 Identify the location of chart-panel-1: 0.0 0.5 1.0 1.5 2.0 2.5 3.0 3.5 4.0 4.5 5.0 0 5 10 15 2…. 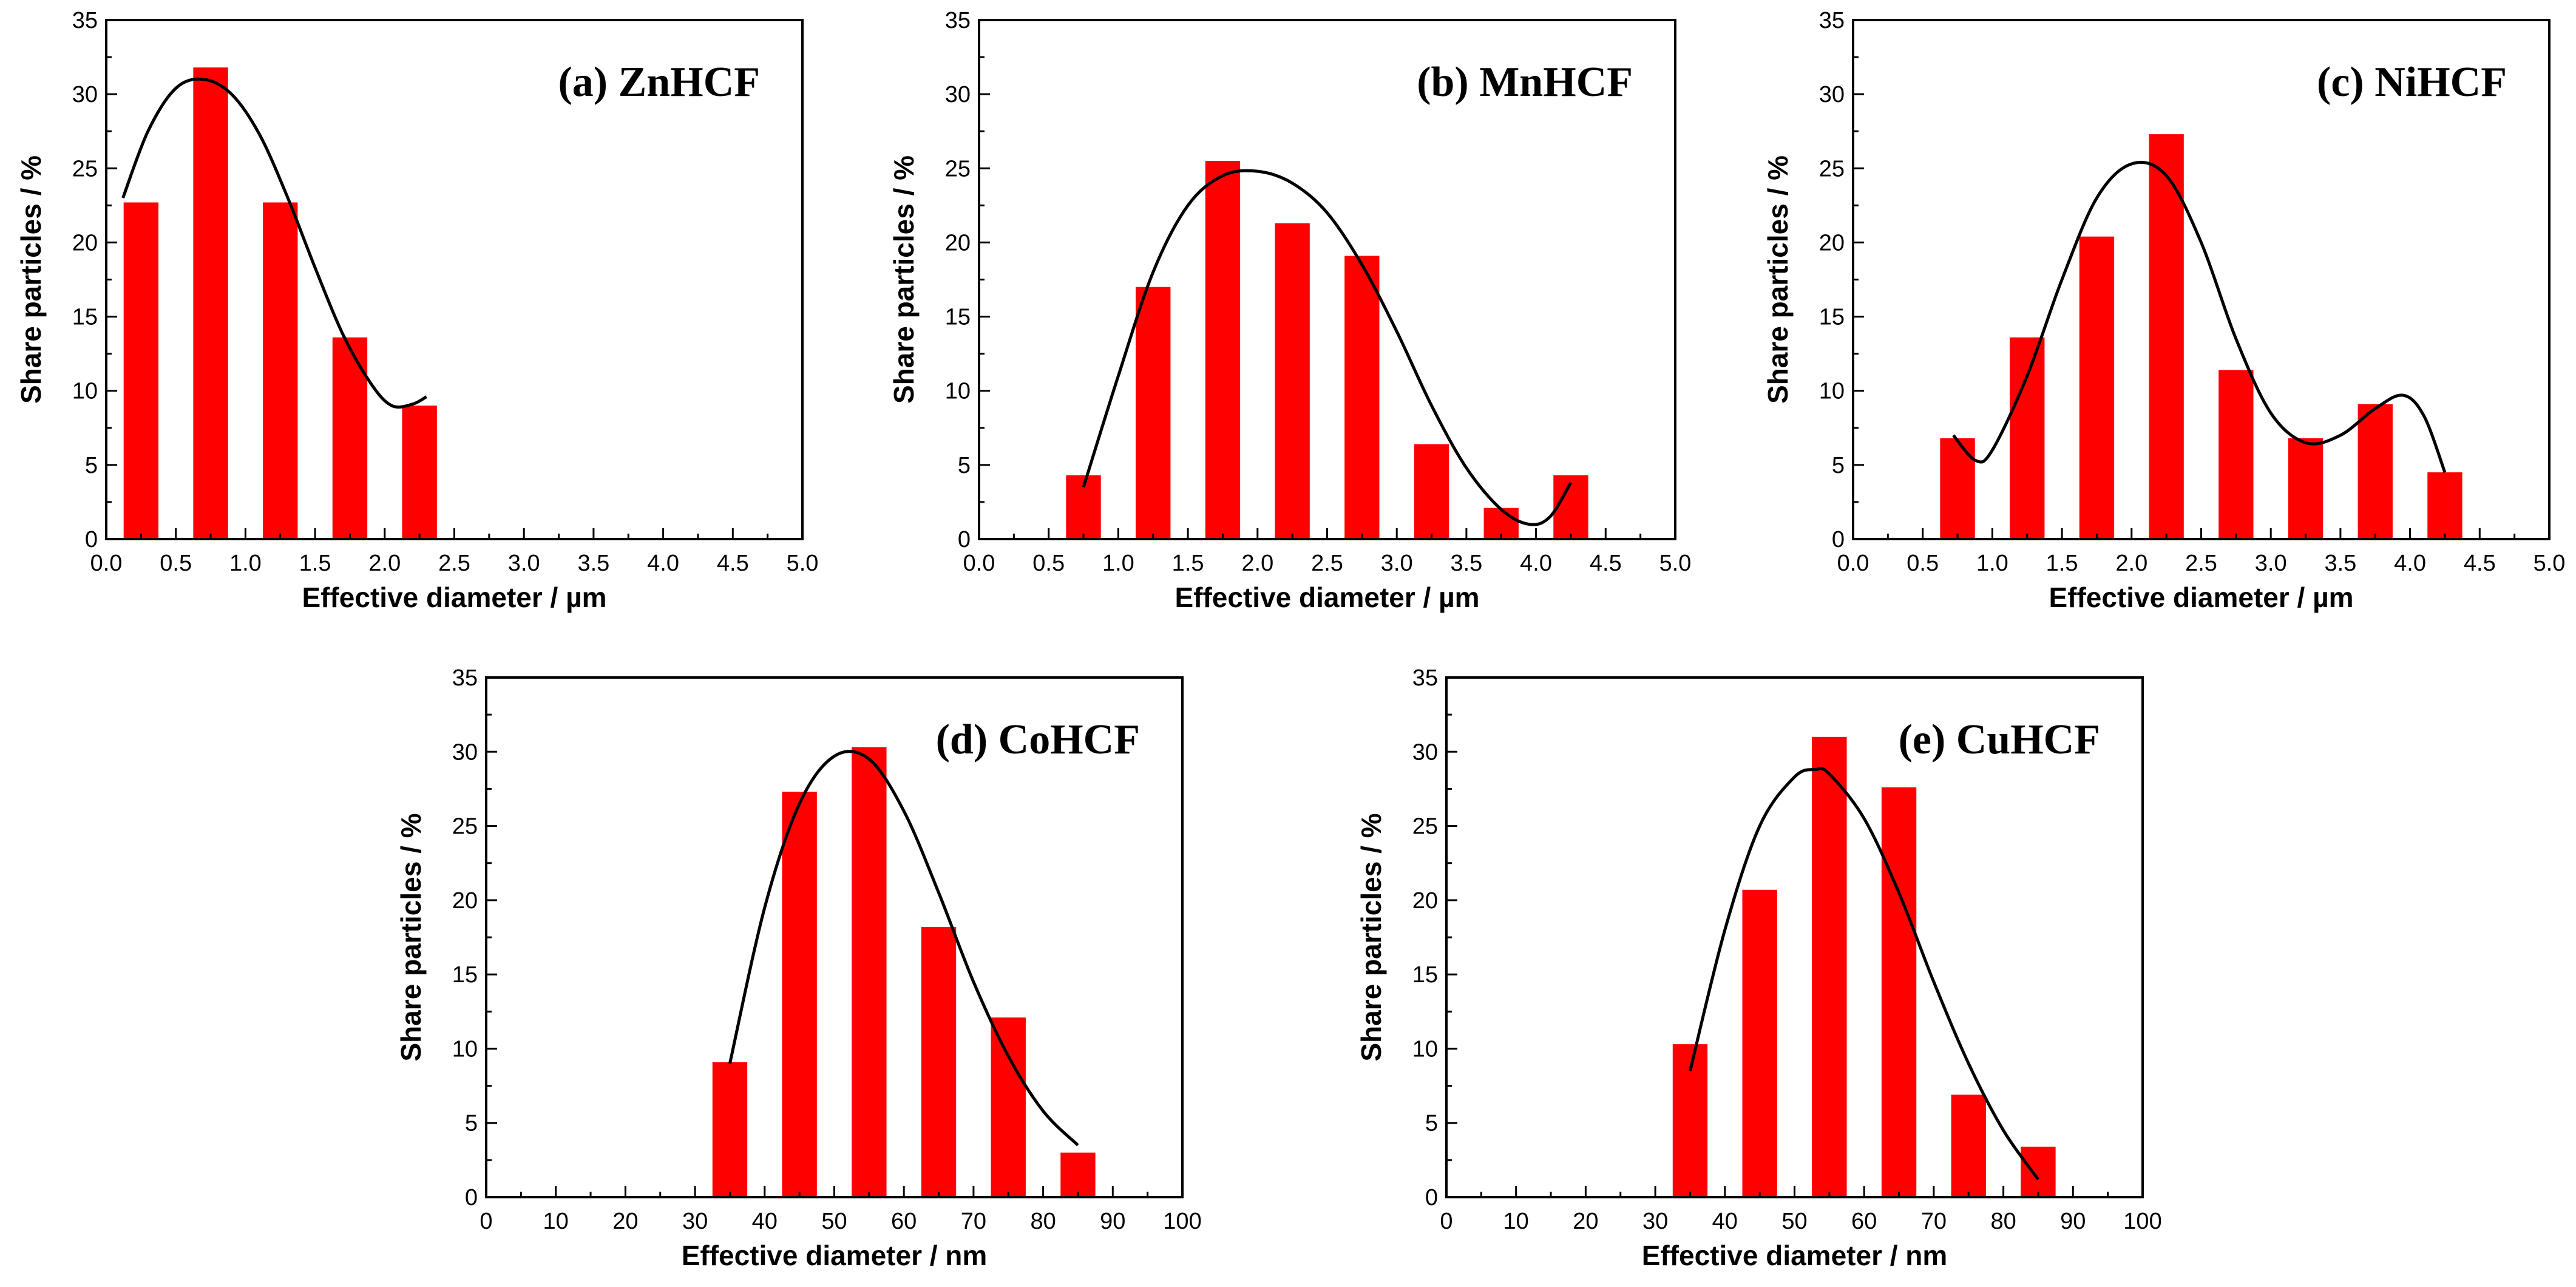
(416, 310).